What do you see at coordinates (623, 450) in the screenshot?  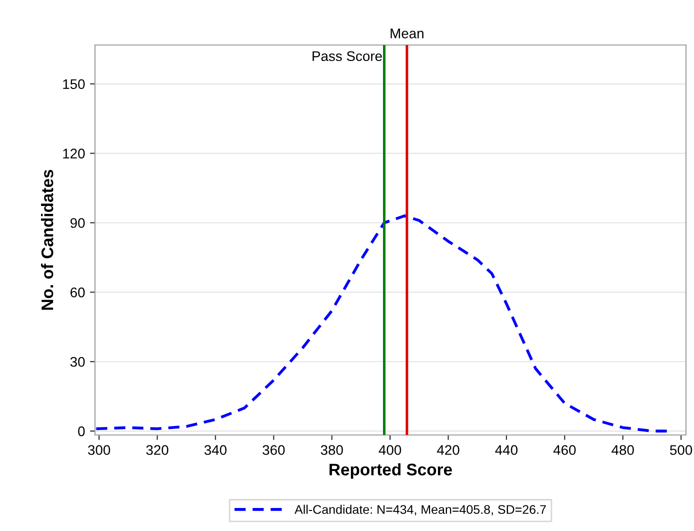 I see `x-tick-label: 480` at bounding box center [623, 450].